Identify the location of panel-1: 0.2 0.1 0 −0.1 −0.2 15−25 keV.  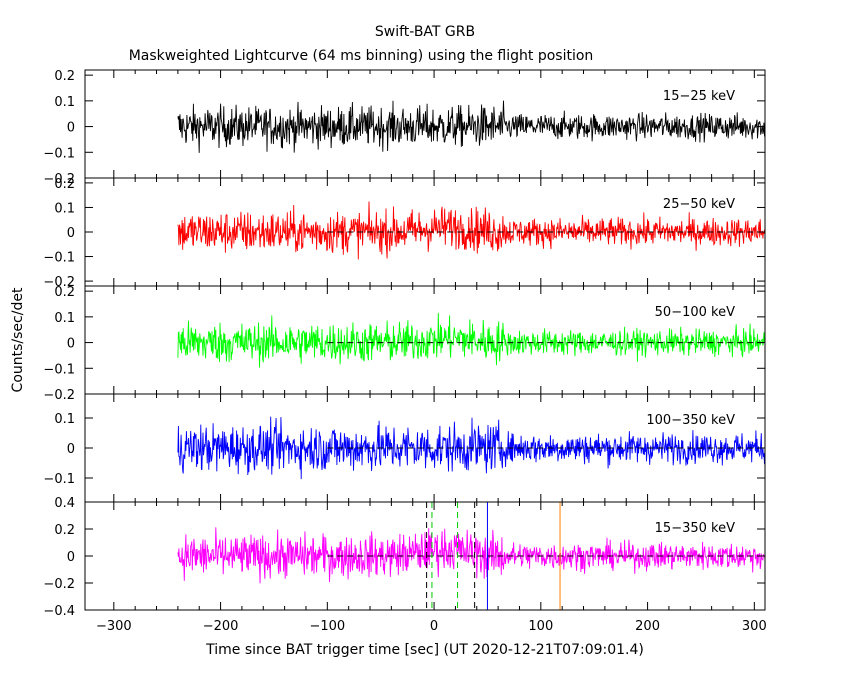
(404, 128).